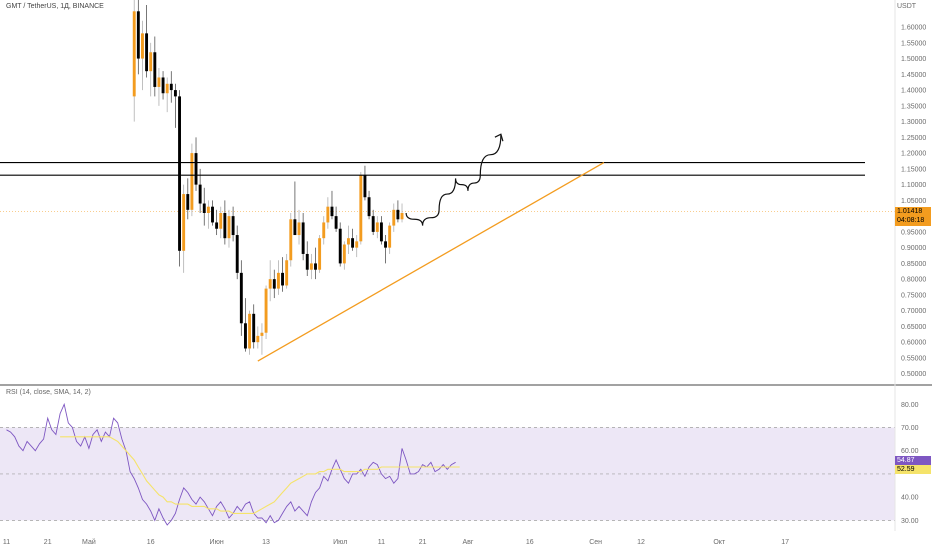  Describe the element at coordinates (641, 542) in the screenshot. I see `time-tick-label: 12` at that location.